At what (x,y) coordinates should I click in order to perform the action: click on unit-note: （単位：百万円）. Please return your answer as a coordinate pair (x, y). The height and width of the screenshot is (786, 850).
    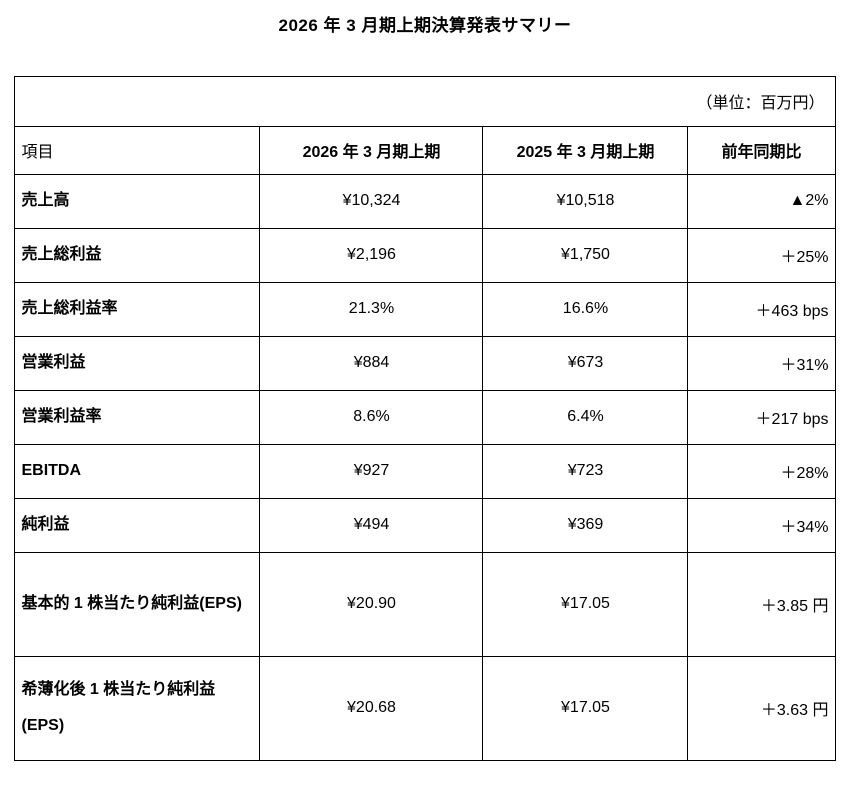
    Looking at the image, I should click on (425, 101).